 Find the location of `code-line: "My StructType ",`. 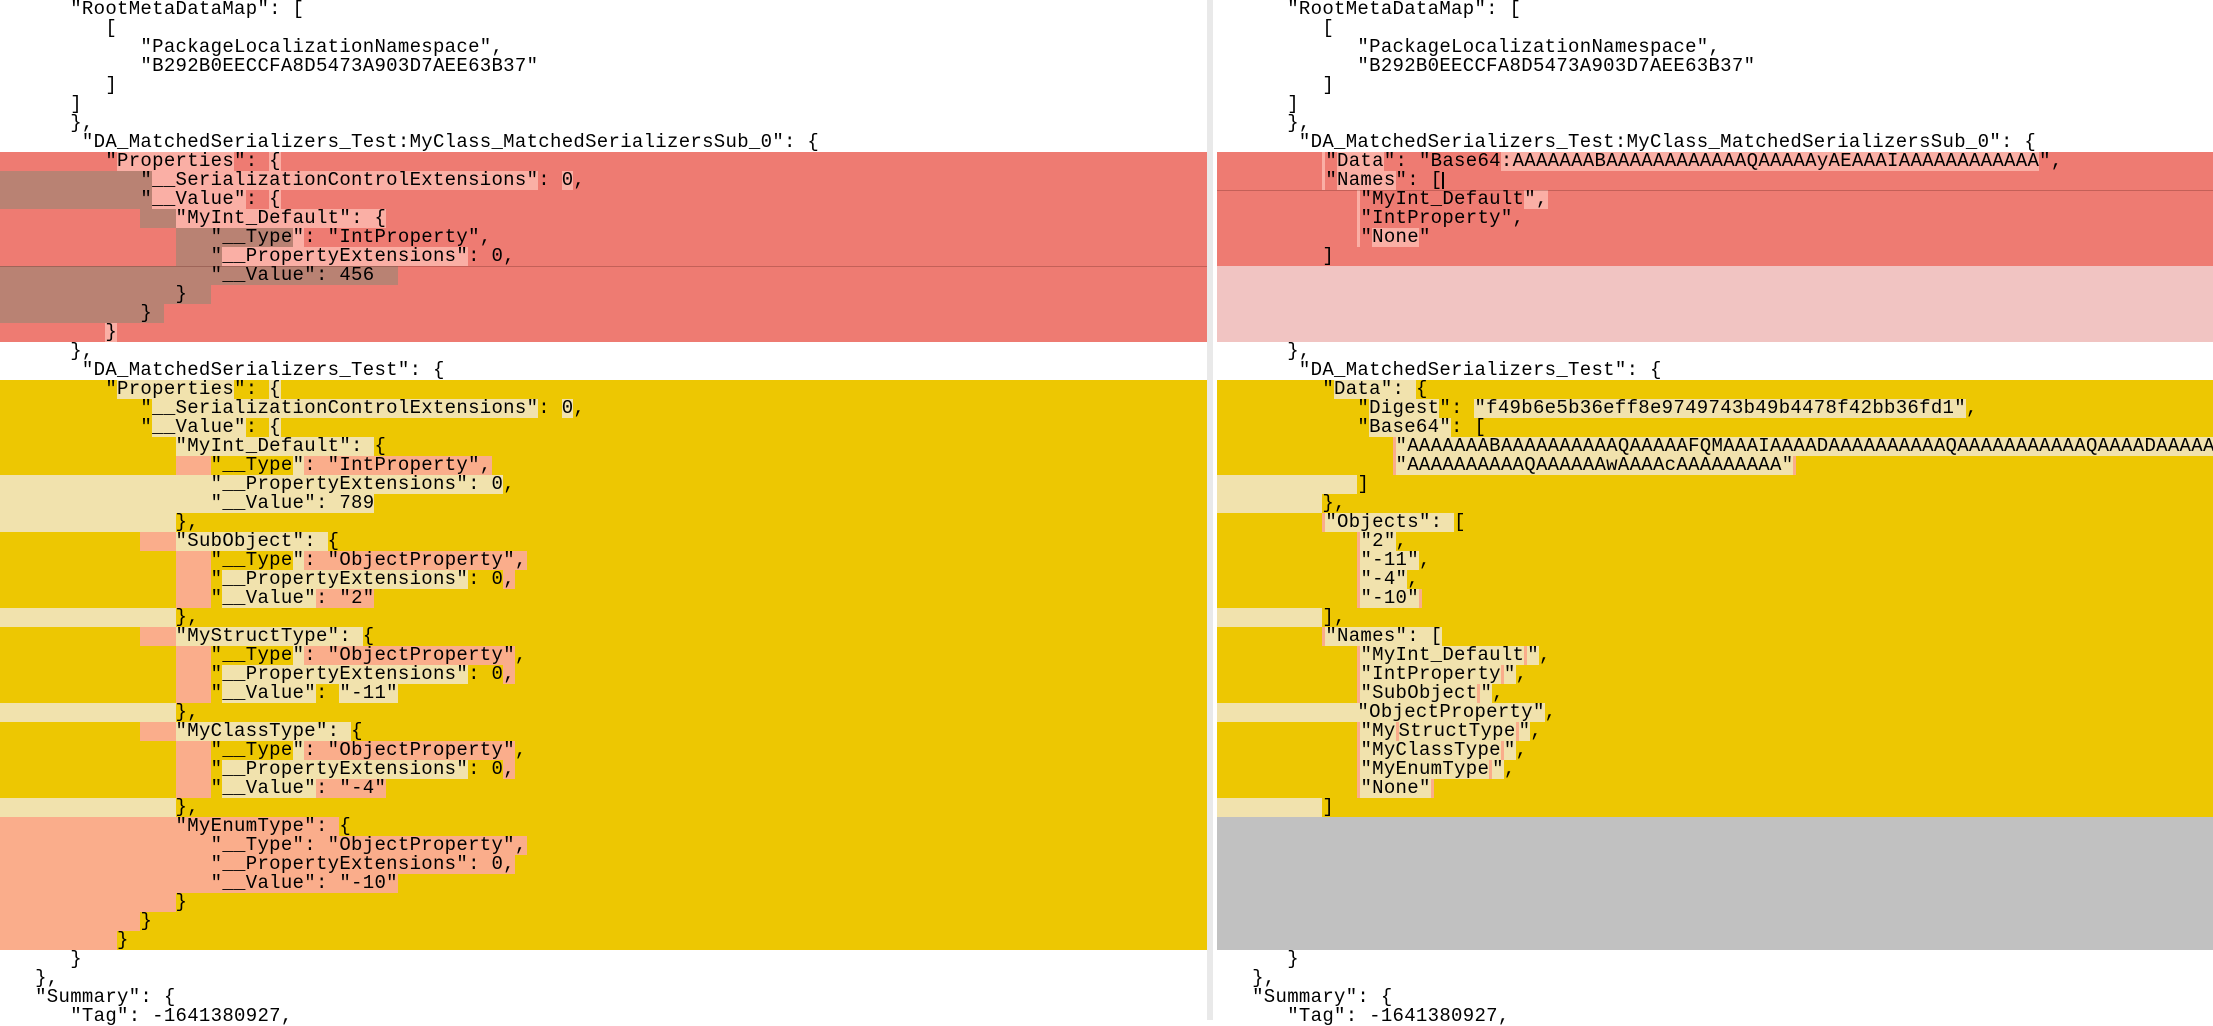

code-line: "My StructType ", is located at coordinates (1715, 731).